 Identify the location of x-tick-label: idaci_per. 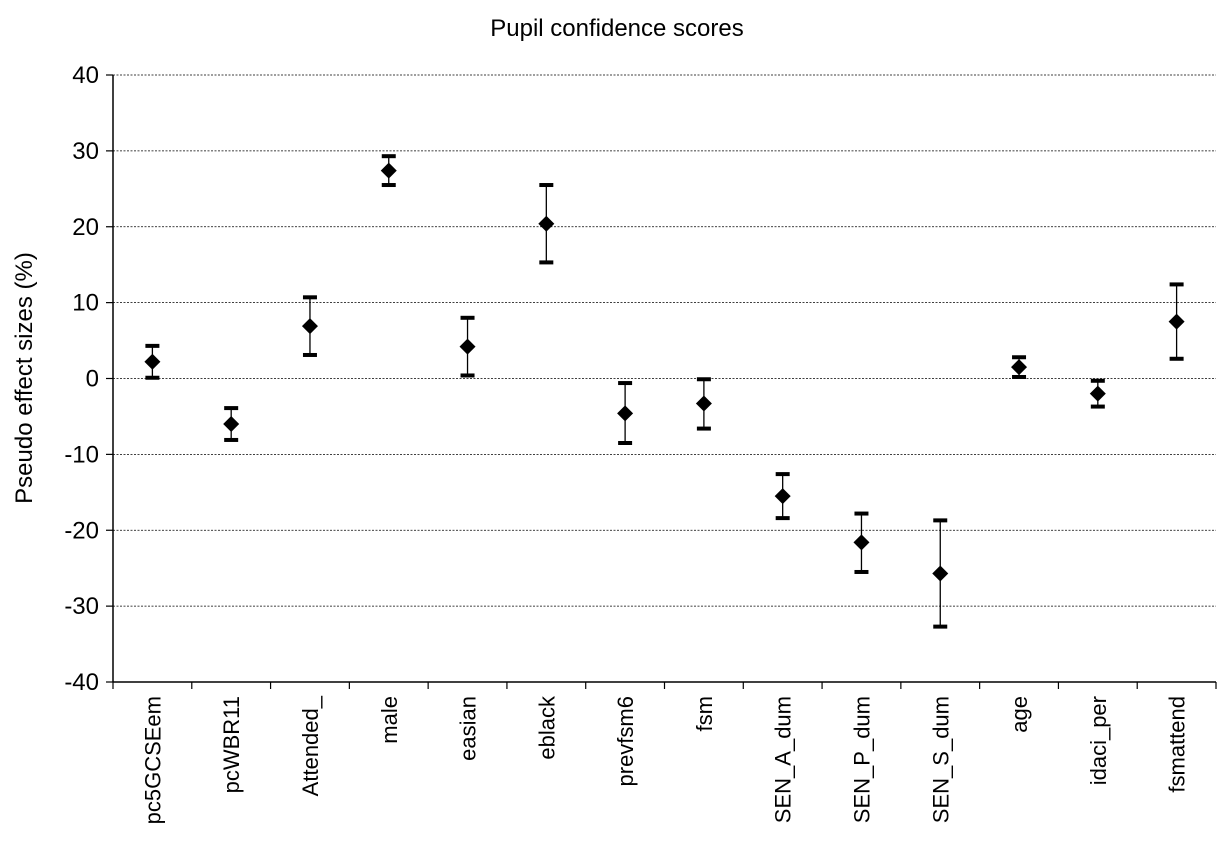
(1098, 740).